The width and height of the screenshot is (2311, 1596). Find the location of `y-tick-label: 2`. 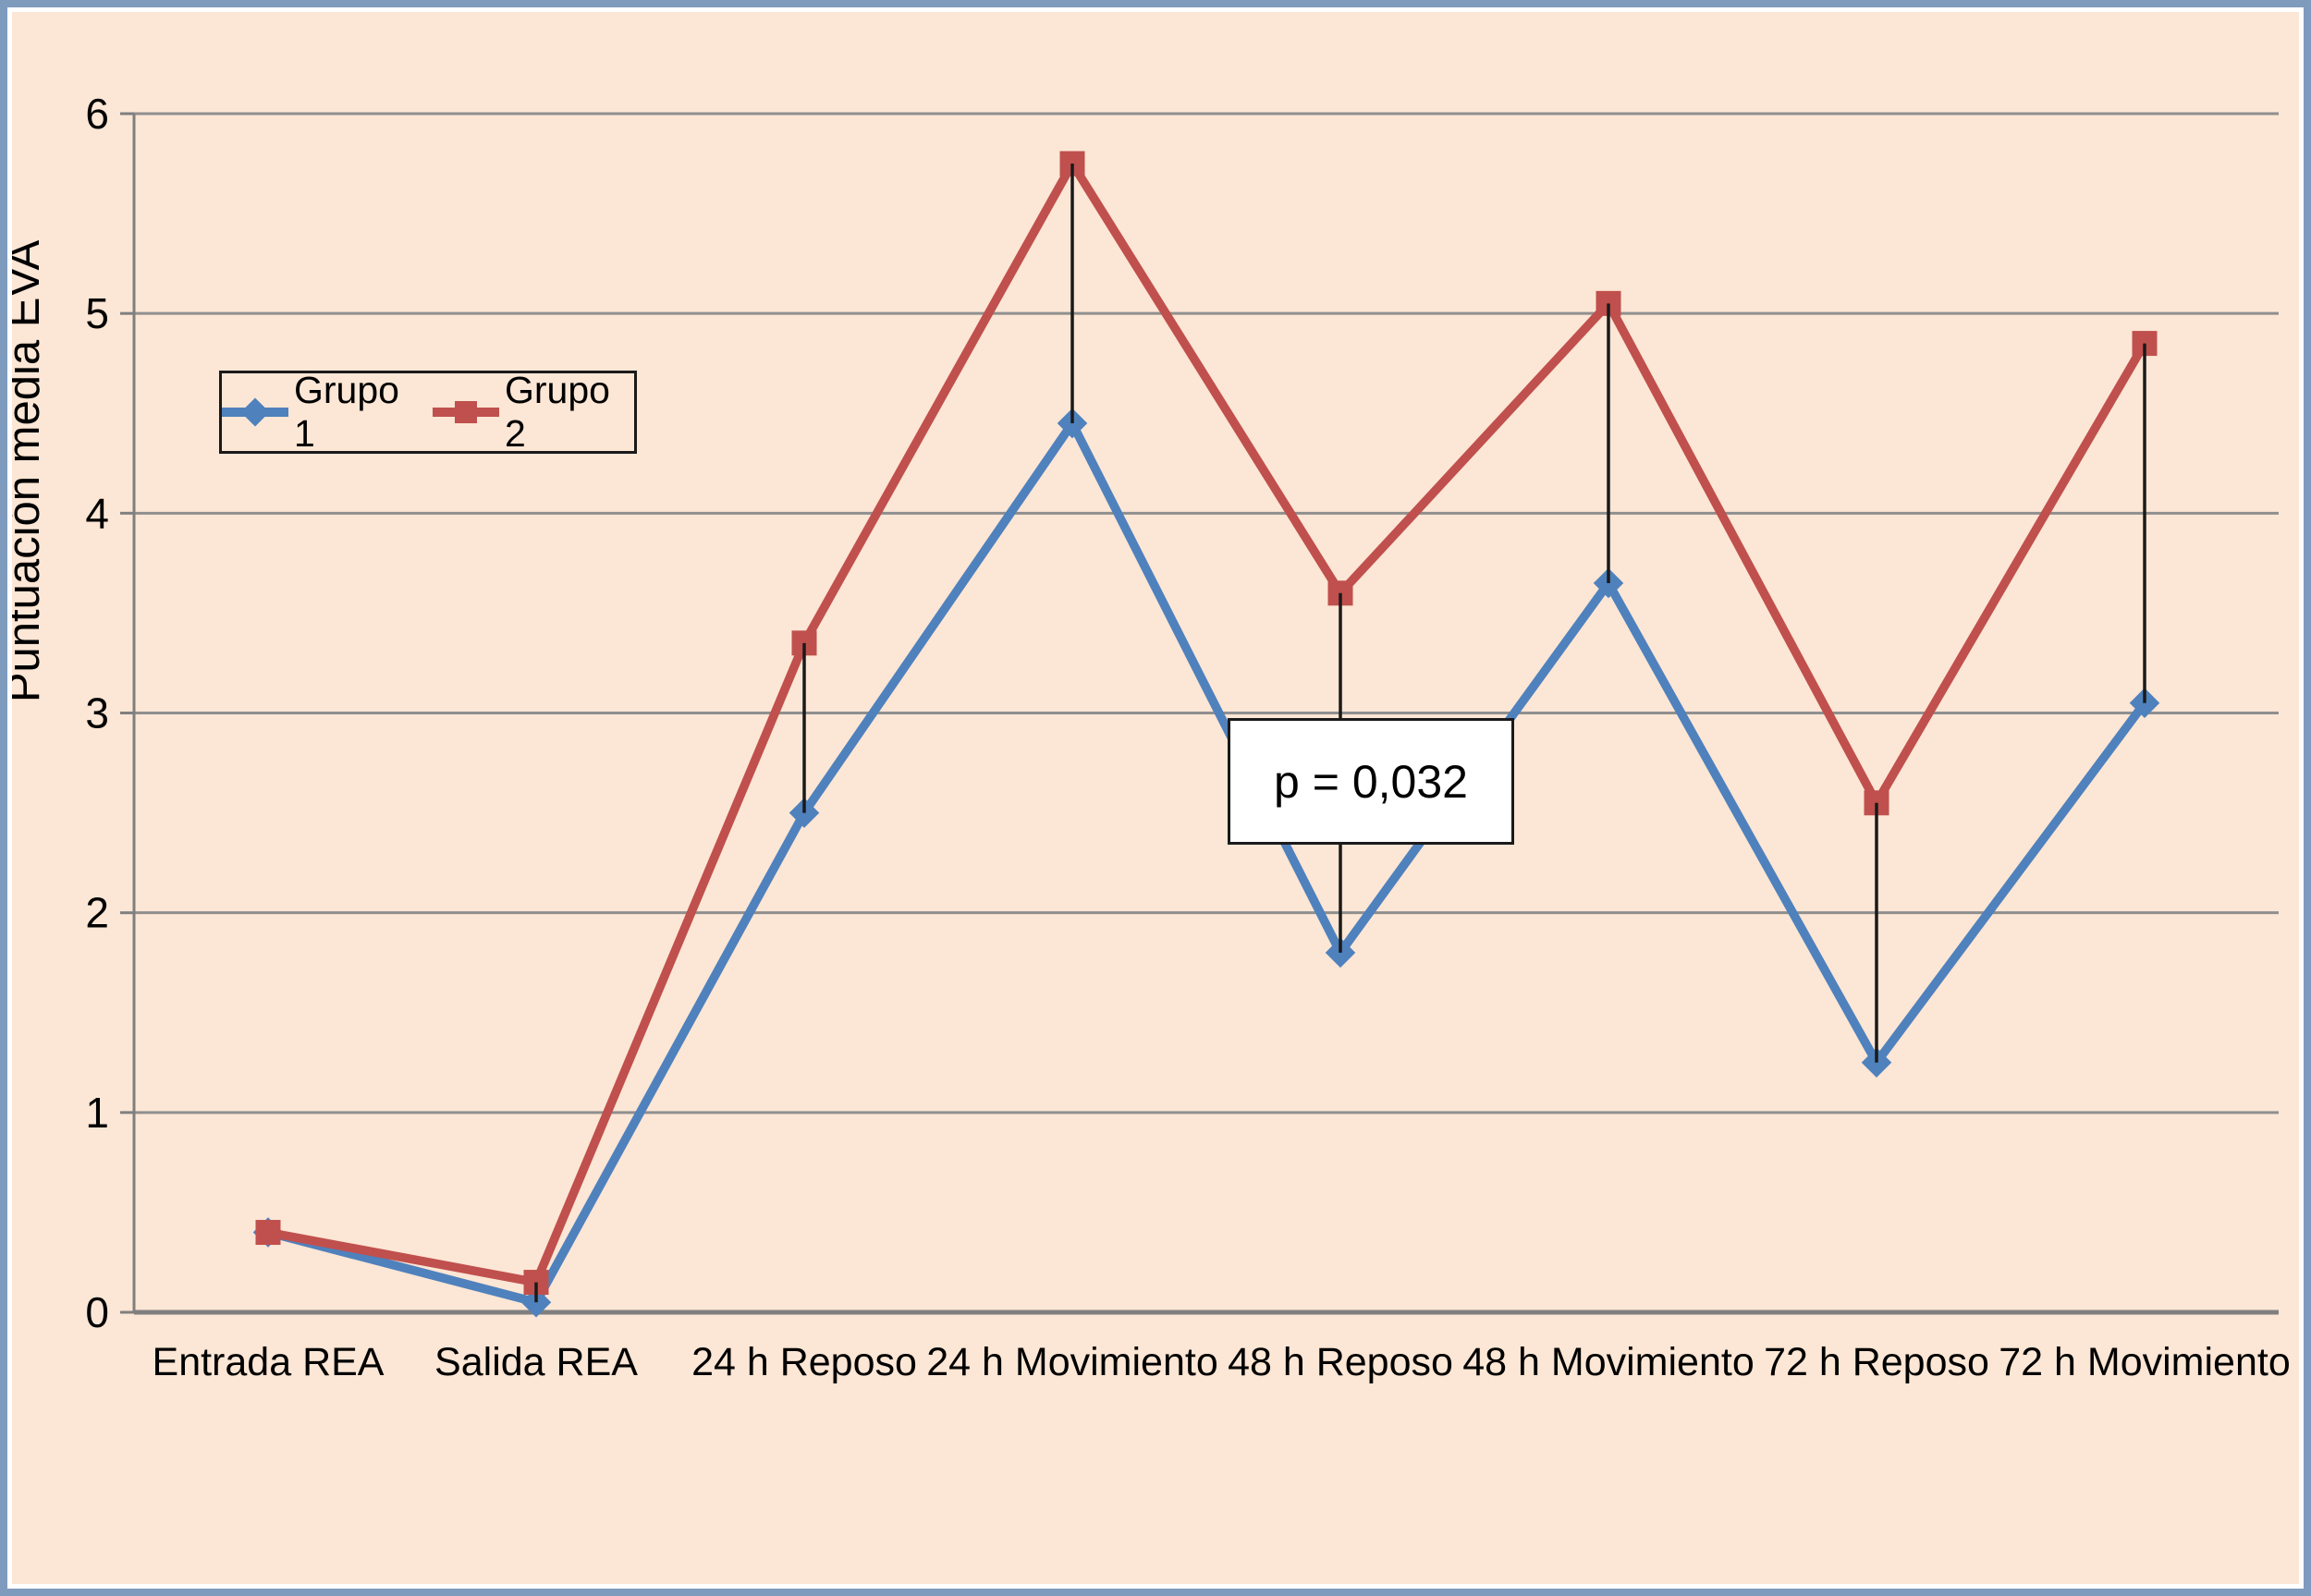

y-tick-label: 2 is located at coordinates (97, 913).